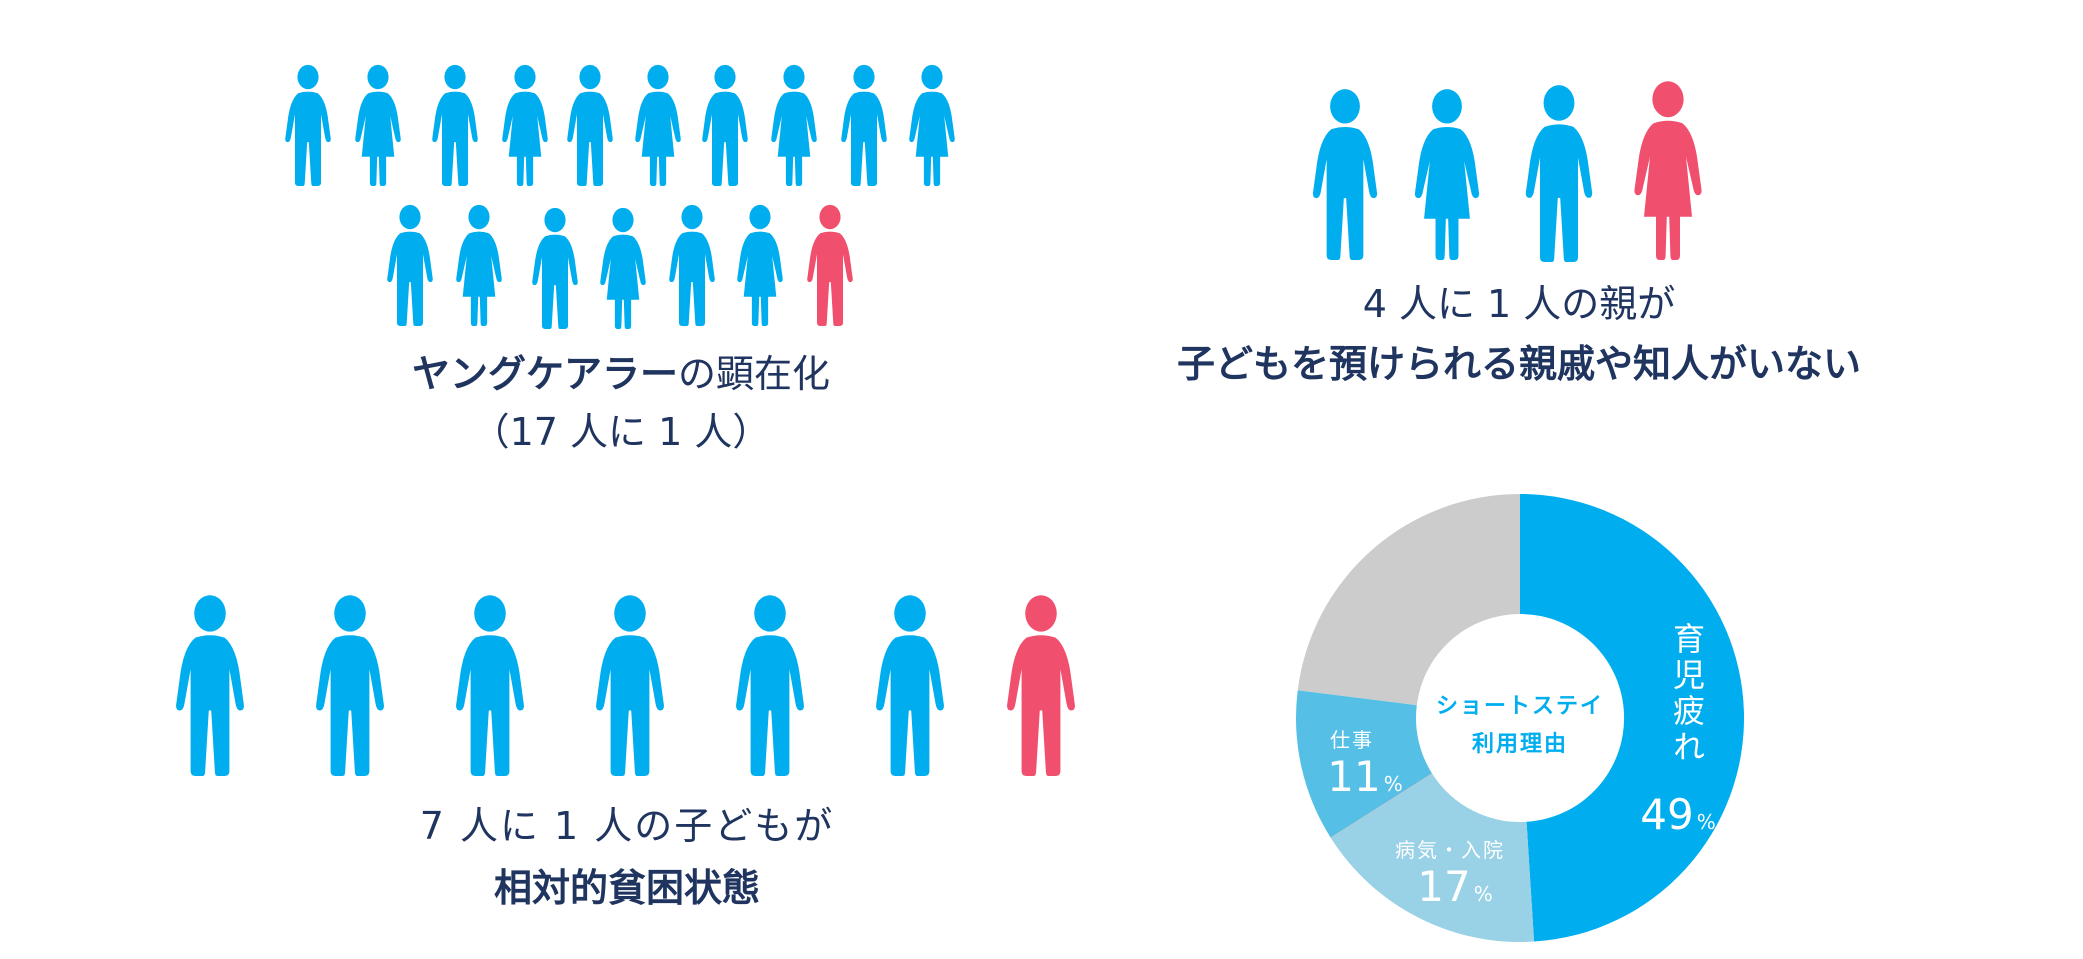  I want to click on highlighted-female-person-icon, so click(1668, 170).